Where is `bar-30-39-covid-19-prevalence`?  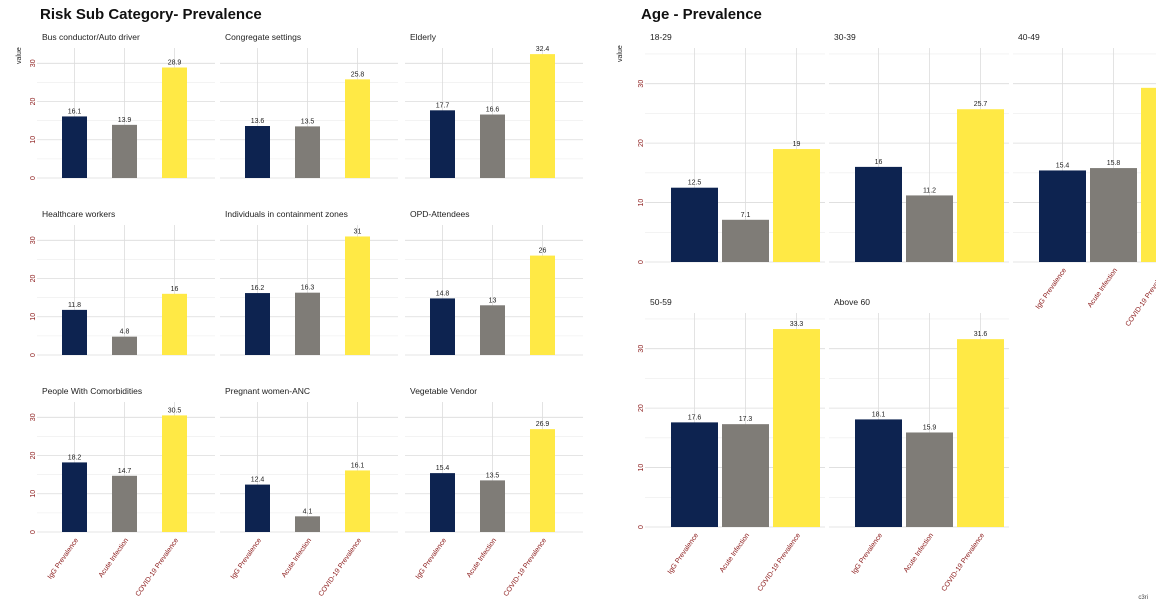
bar-30-39-covid-19-prevalence is located at coordinates (980, 185).